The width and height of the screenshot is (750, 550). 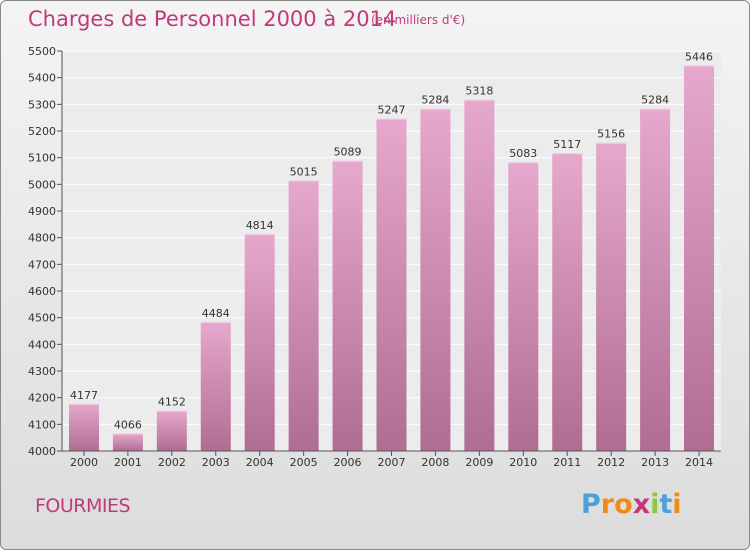 I want to click on y-tick-label: 4900, so click(x=42, y=211).